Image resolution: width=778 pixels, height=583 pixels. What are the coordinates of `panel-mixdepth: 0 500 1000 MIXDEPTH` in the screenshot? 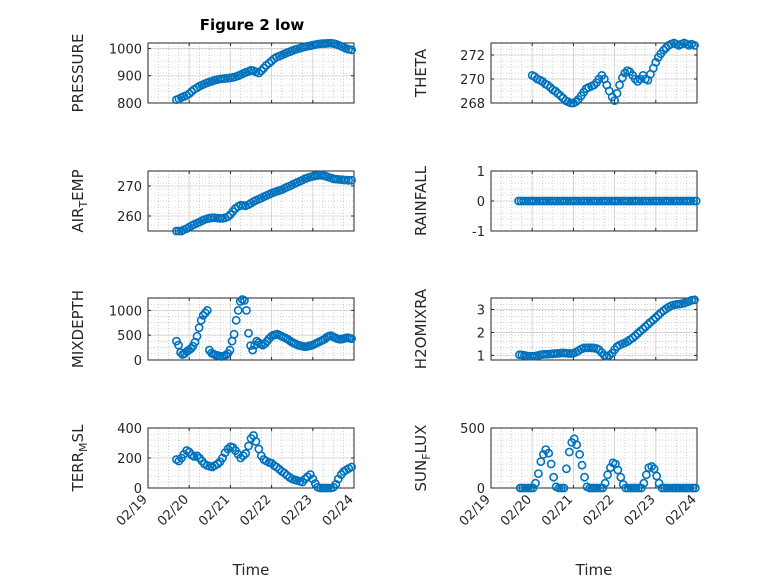 It's located at (212, 329).